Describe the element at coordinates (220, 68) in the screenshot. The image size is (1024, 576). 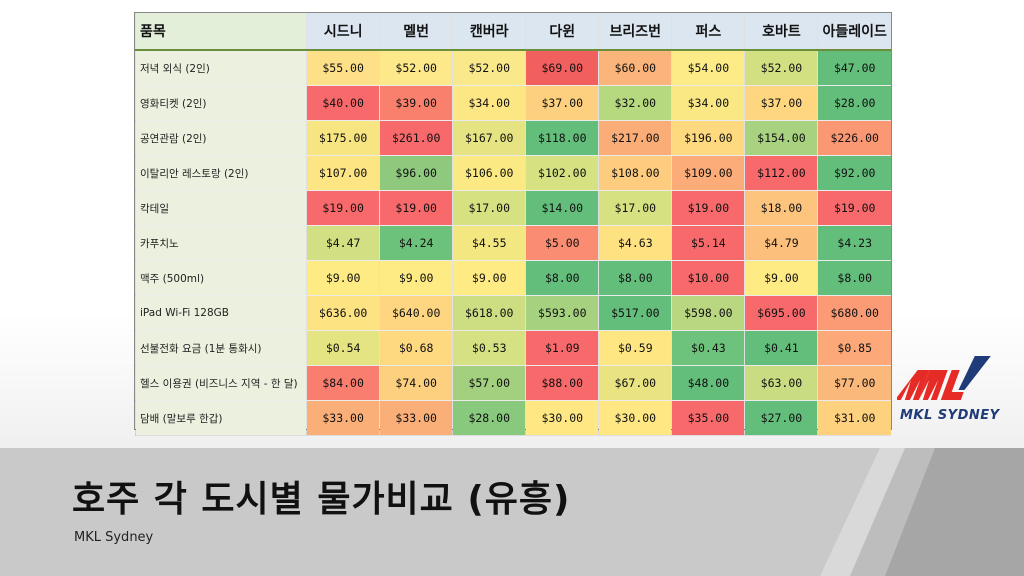
I see `row-item-label: 저녁 외식 (2인)` at that location.